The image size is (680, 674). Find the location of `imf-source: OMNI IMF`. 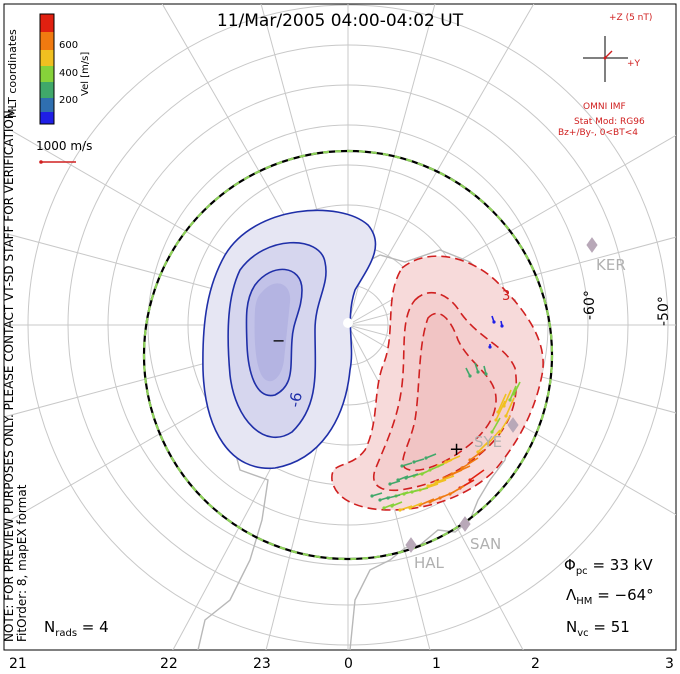

imf-source: OMNI IMF is located at coordinates (604, 107).